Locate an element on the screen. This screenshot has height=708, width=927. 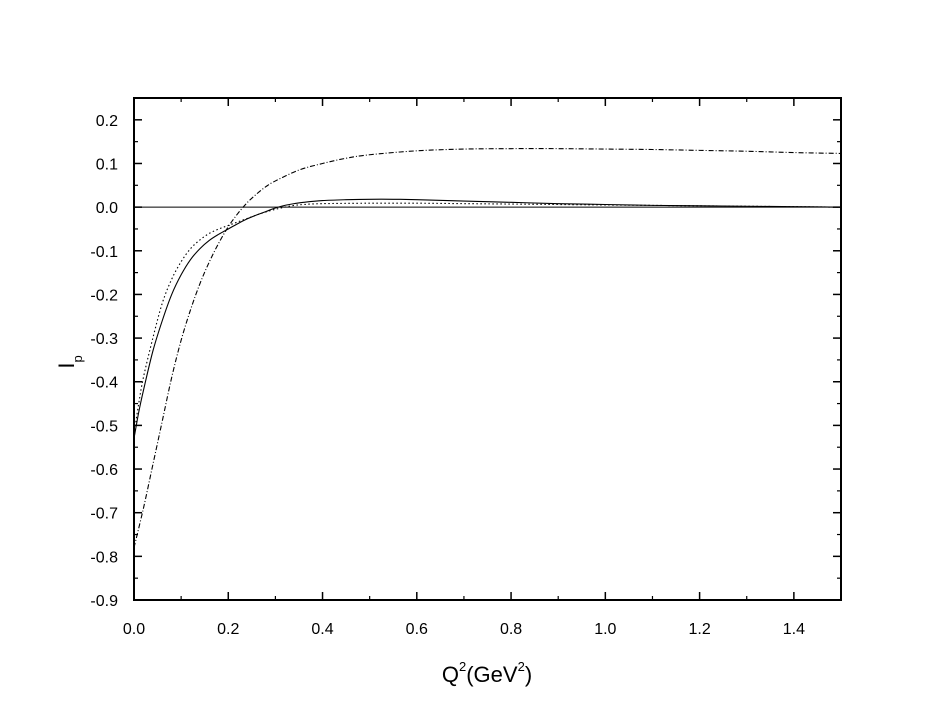
y-tick-label: -0.4 is located at coordinates (104, 383).